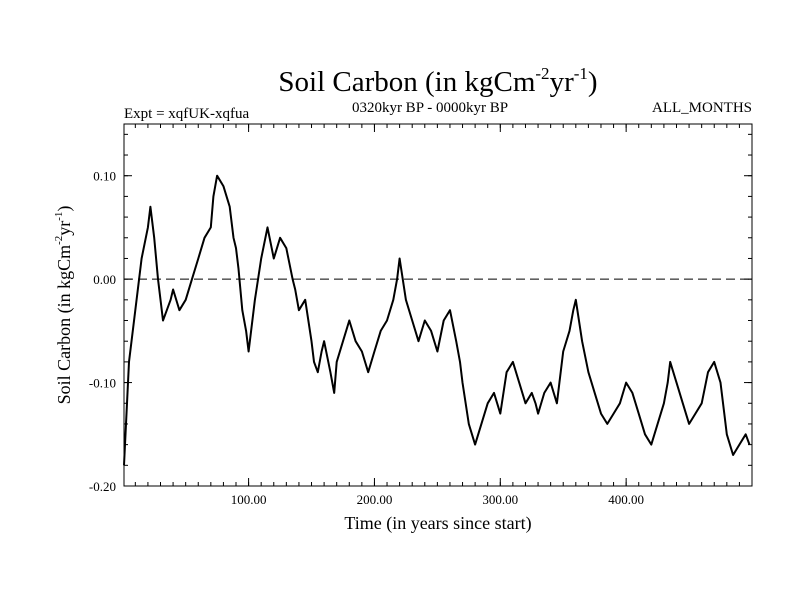 The width and height of the screenshot is (800, 600). I want to click on x-tick-label: 300.00, so click(500, 499).